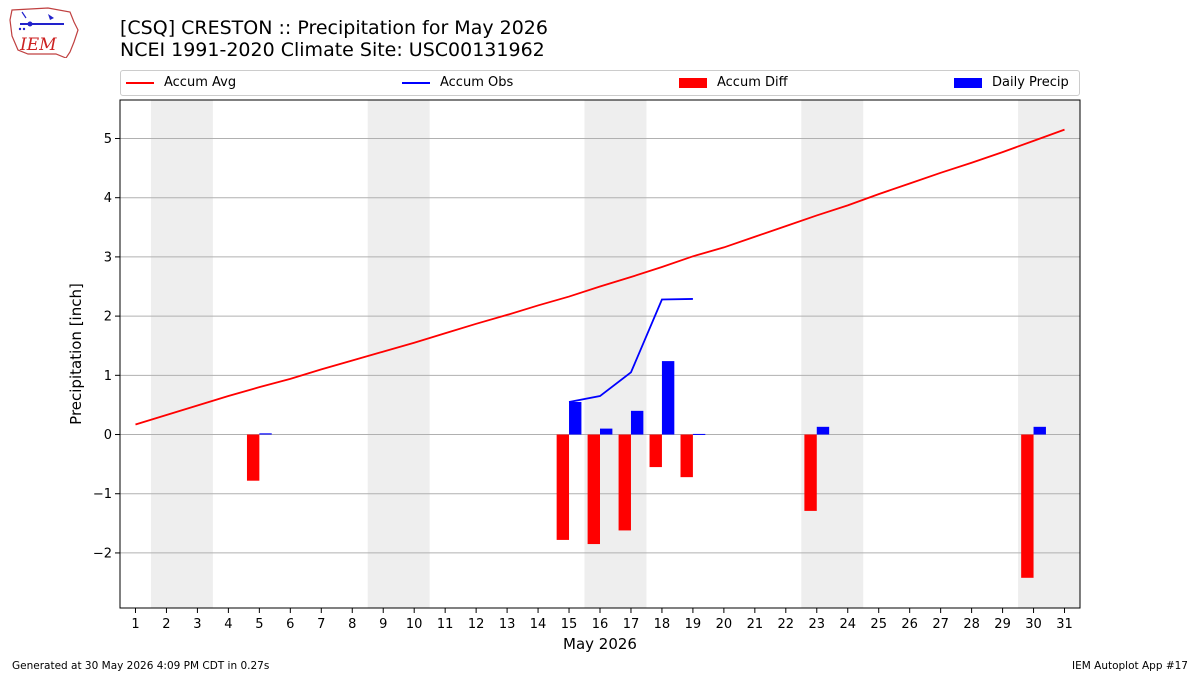 This screenshot has height=675, width=1200. Describe the element at coordinates (332, 50) in the screenshot. I see `title-line-2: NCEI 1991-2020 Climate Site: USC00131962` at that location.